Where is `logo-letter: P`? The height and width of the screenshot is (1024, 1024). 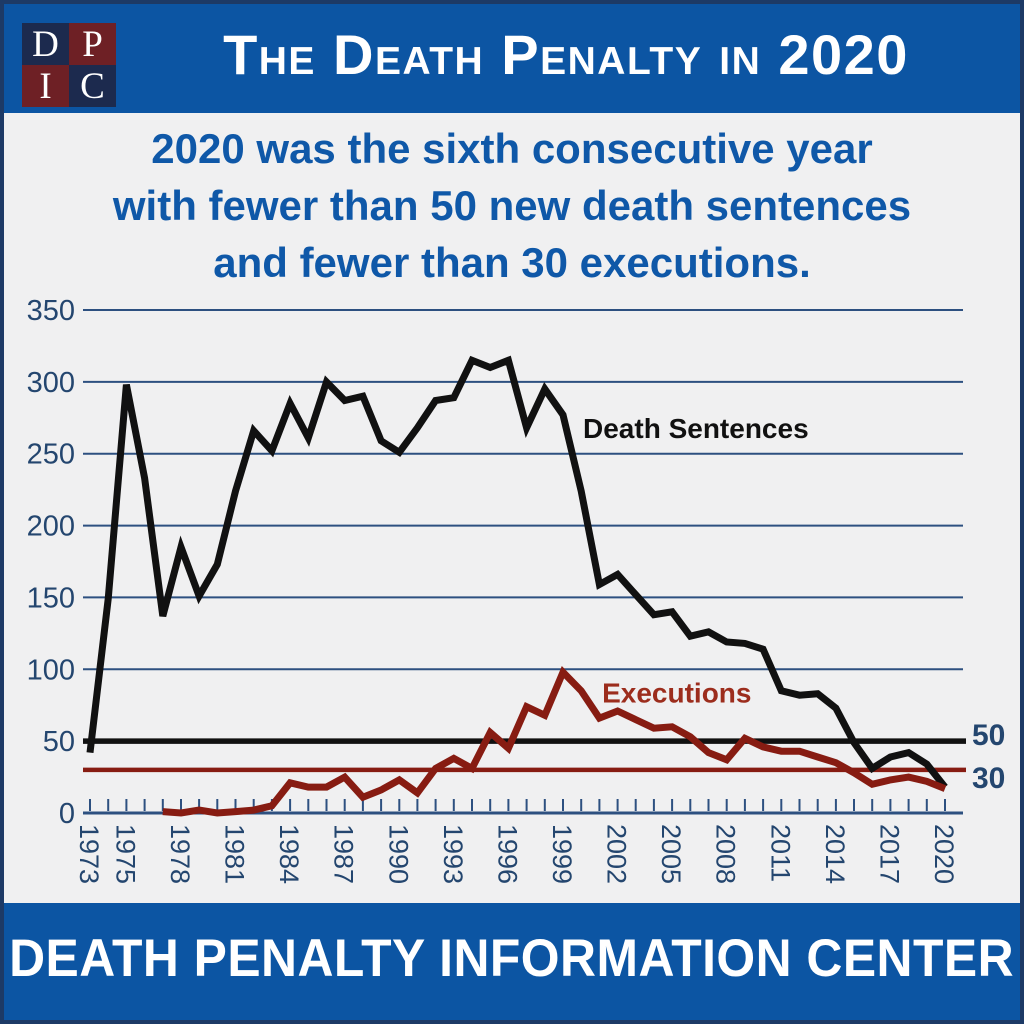 logo-letter: P is located at coordinates (92, 44).